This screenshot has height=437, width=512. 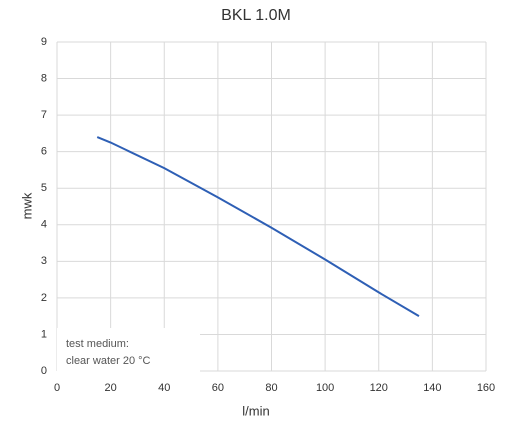 What do you see at coordinates (44, 371) in the screenshot?
I see `y-tick-label: 0` at bounding box center [44, 371].